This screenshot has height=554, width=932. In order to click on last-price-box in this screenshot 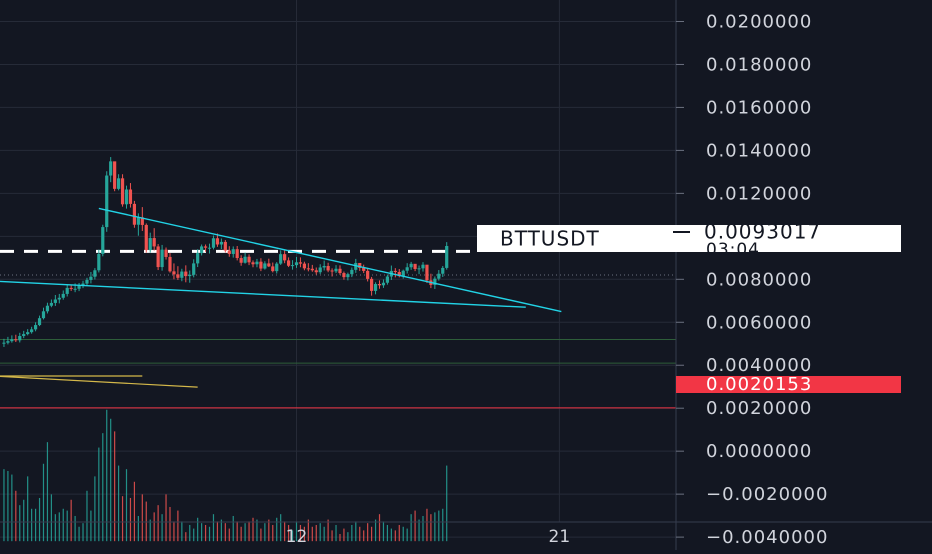, I will do `click(689, 238)`.